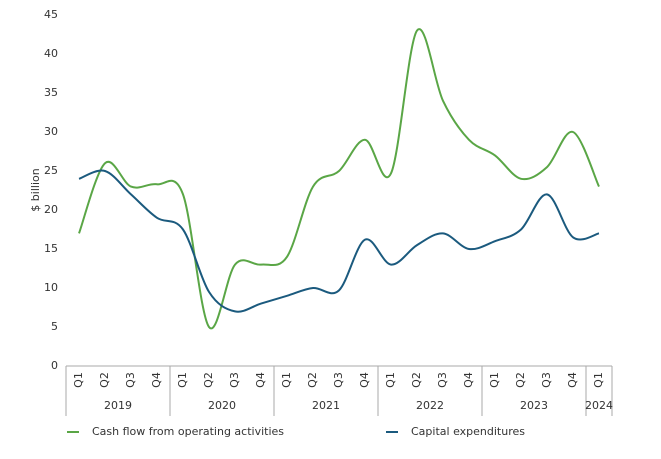  I want to click on x-group-label: 2021, so click(326, 405).